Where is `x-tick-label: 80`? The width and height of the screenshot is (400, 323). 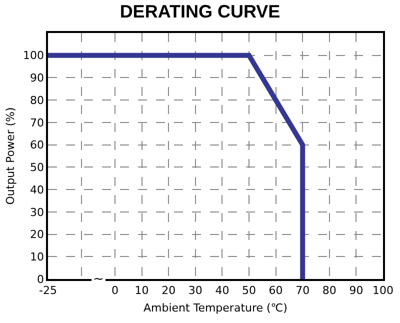 x-tick-label: 80 is located at coordinates (329, 290).